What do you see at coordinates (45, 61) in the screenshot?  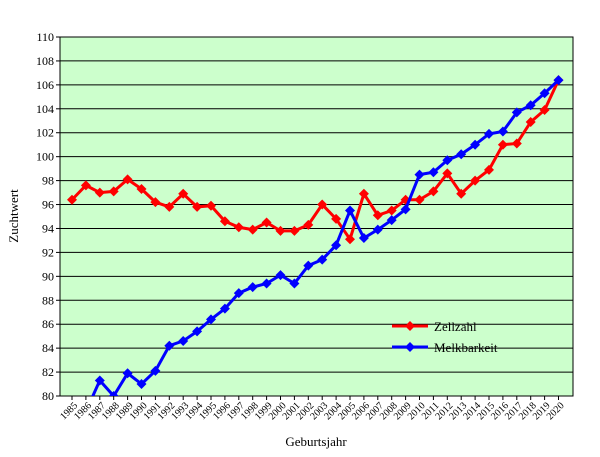 I see `y-tick-label: 108` at bounding box center [45, 61].